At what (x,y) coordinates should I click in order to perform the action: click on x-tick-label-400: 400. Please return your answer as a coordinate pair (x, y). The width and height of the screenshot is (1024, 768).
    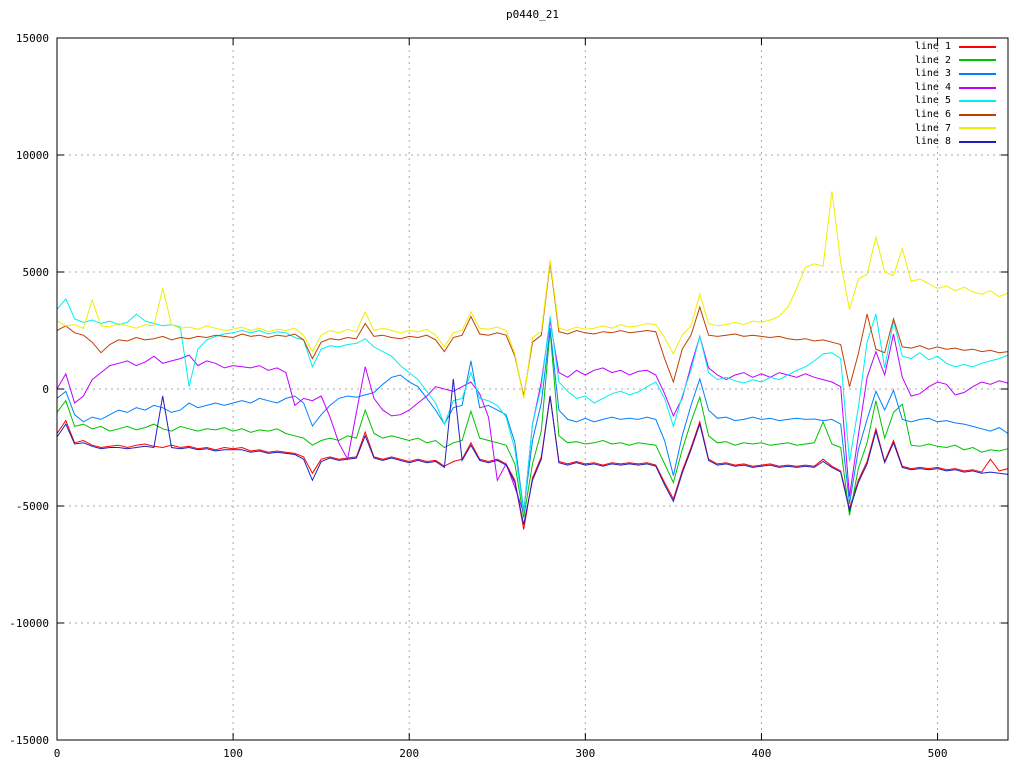
    Looking at the image, I should click on (762, 753).